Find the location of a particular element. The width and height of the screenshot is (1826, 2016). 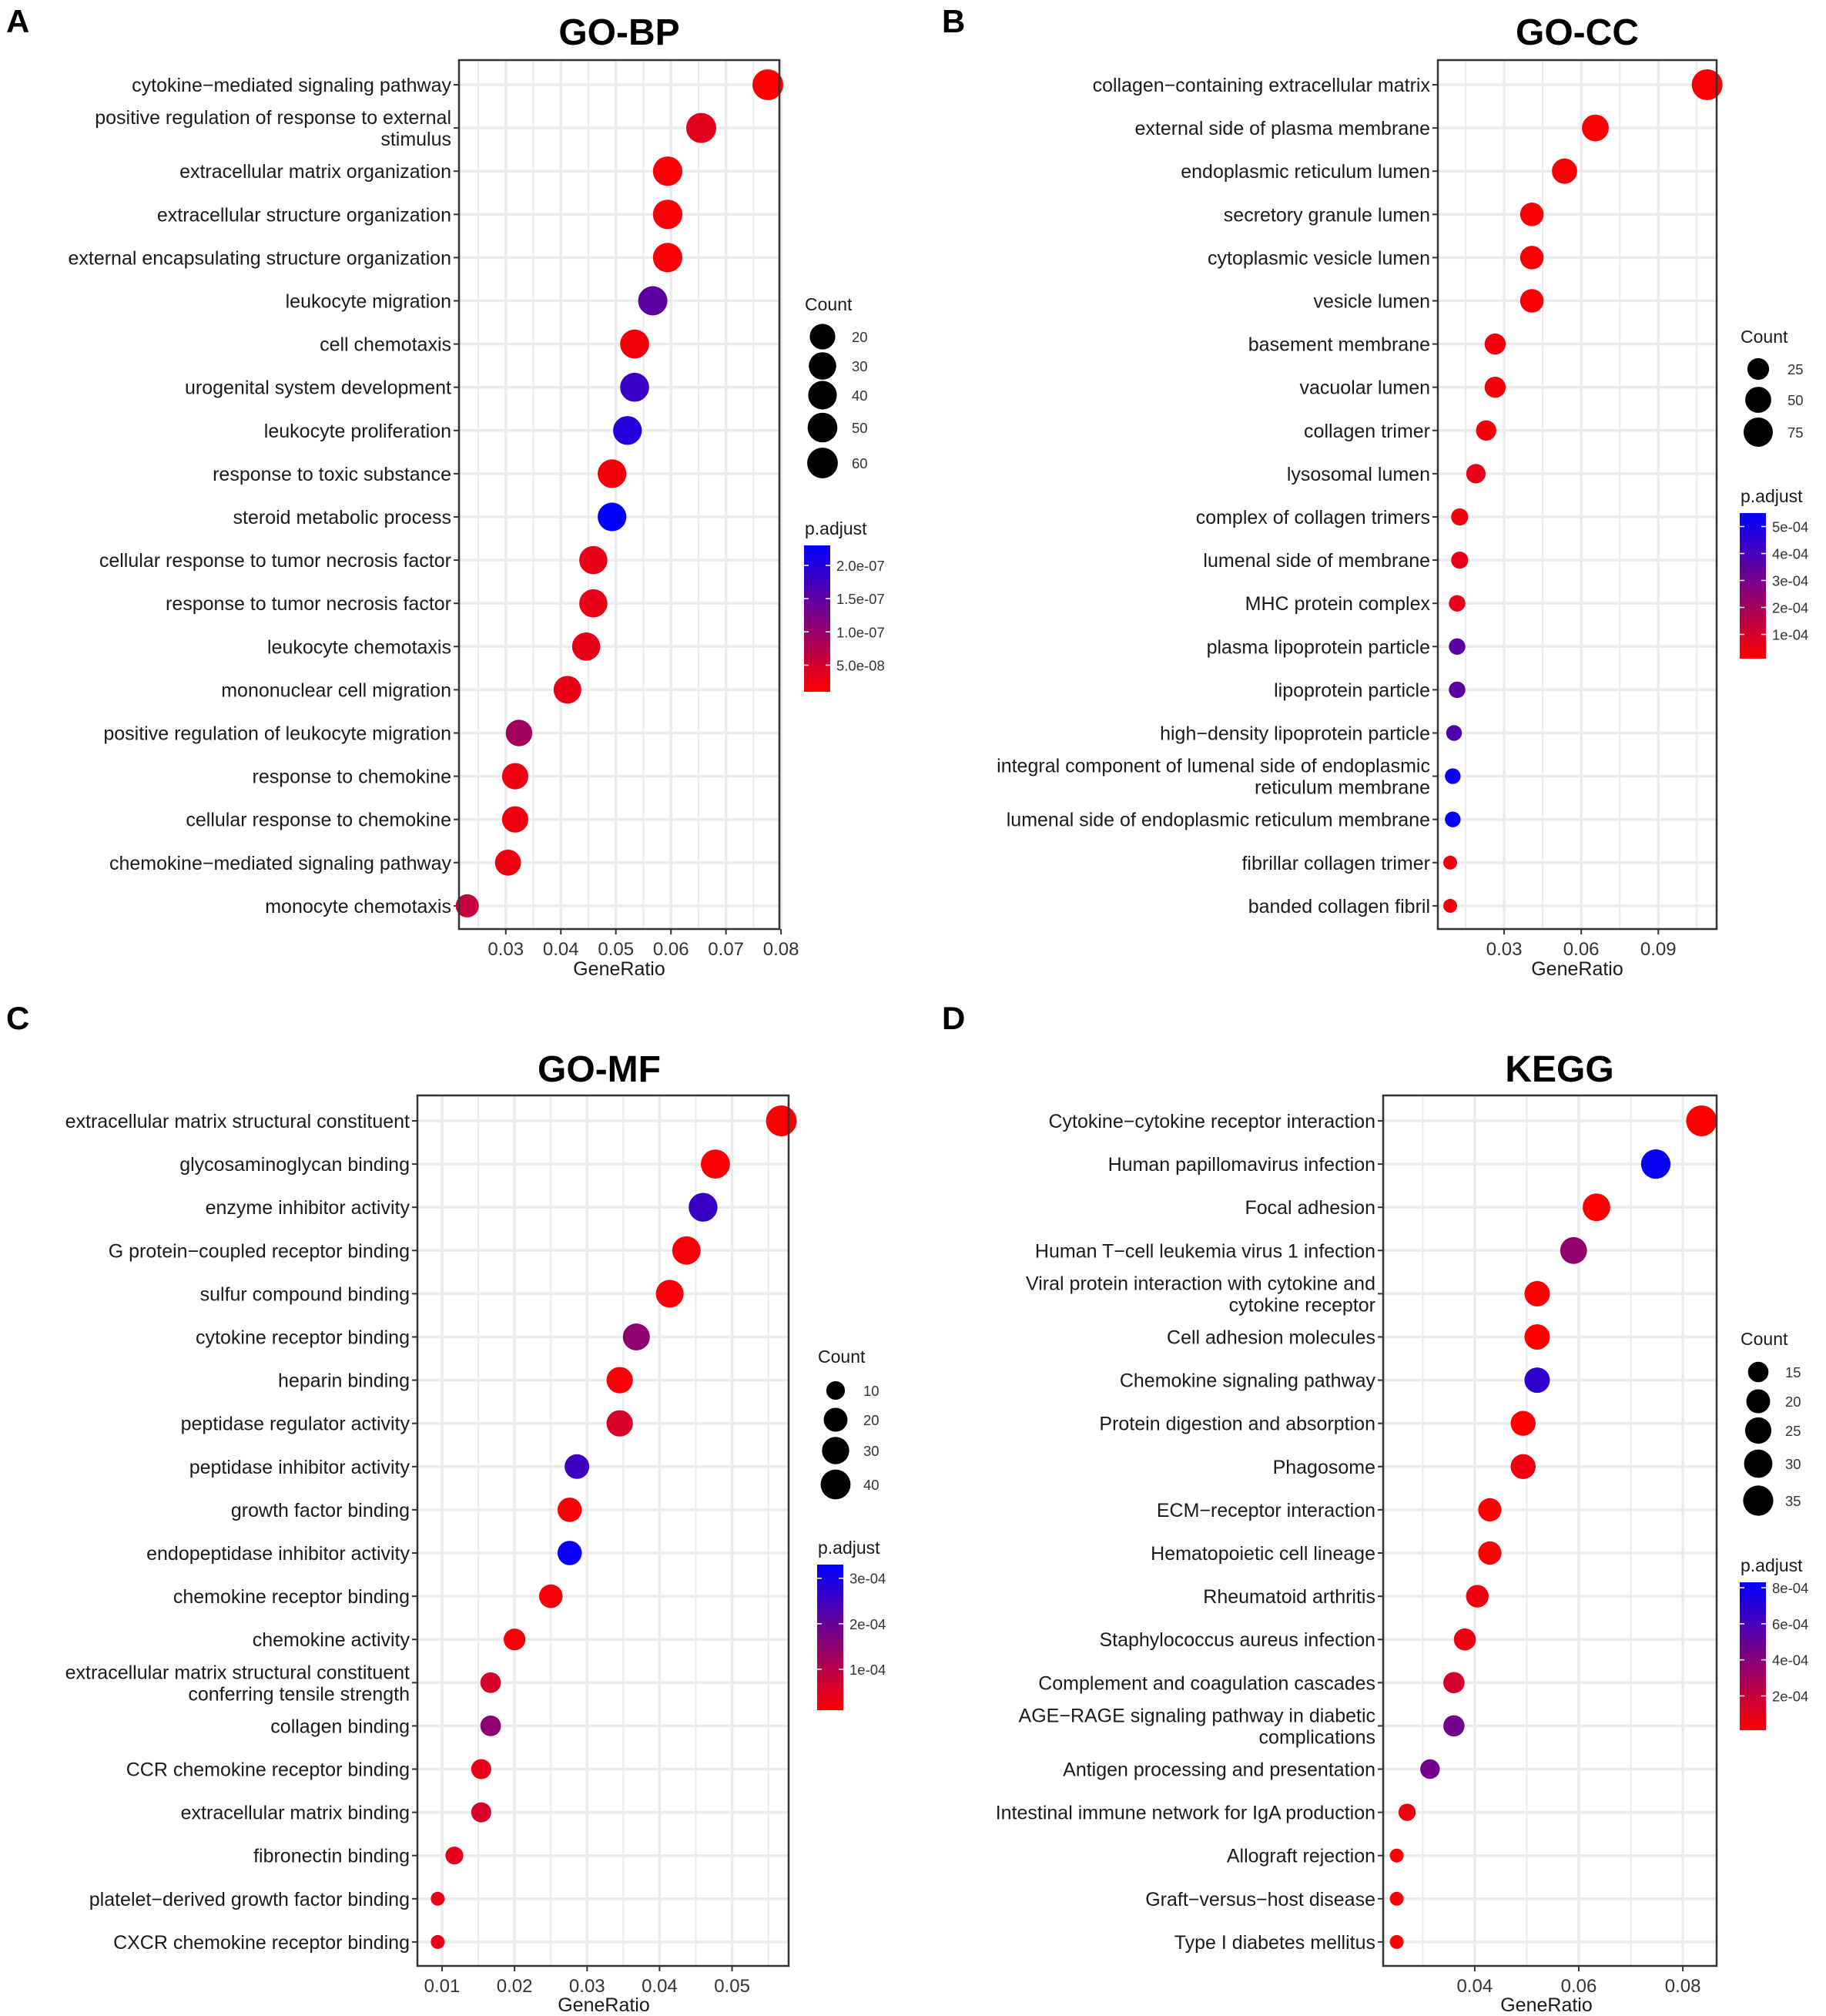

term-label-rheumatoid-arthritis: Rheumatoid arthritis is located at coordinates (1289, 1597).